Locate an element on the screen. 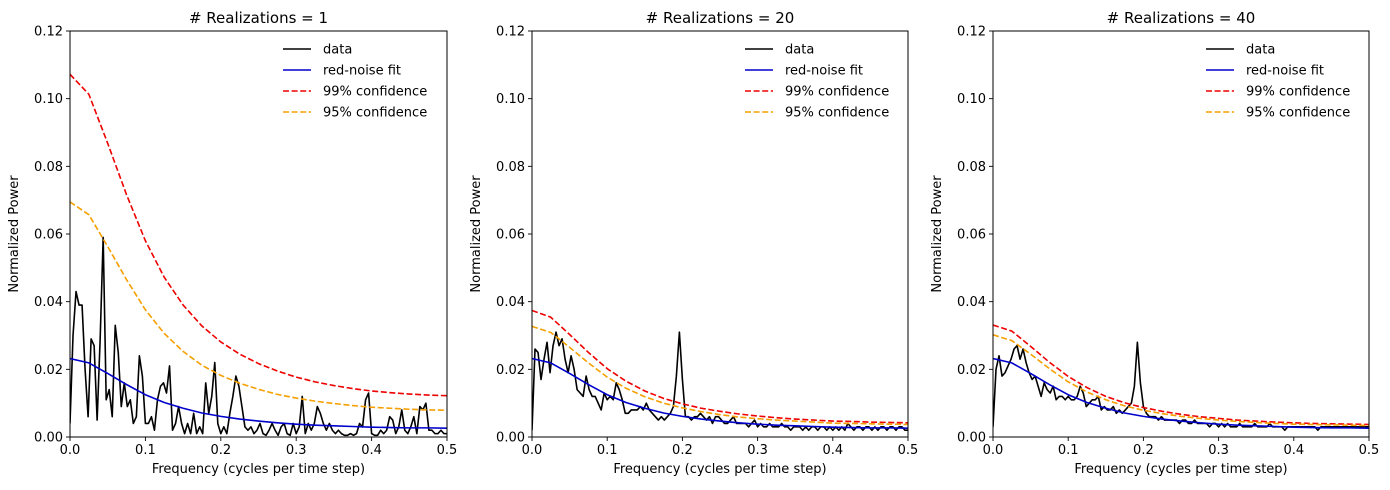 This screenshot has height=490, width=1390. chart-title: # Realizations = 40 is located at coordinates (1181, 18).